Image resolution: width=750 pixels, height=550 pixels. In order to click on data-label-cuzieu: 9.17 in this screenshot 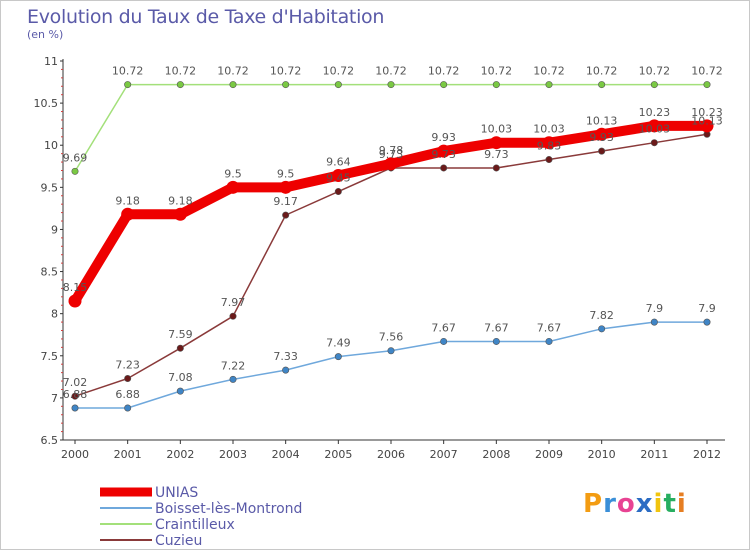, I will do `click(285, 201)`.